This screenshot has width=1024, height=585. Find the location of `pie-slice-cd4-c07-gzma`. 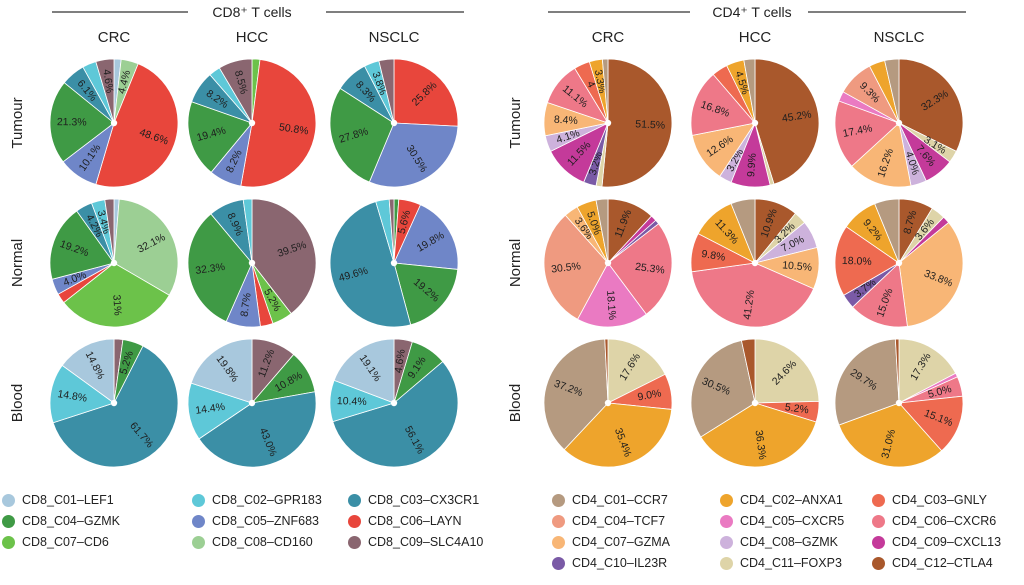

pie-slice-cd4-c07-gzma is located at coordinates (881, 155).